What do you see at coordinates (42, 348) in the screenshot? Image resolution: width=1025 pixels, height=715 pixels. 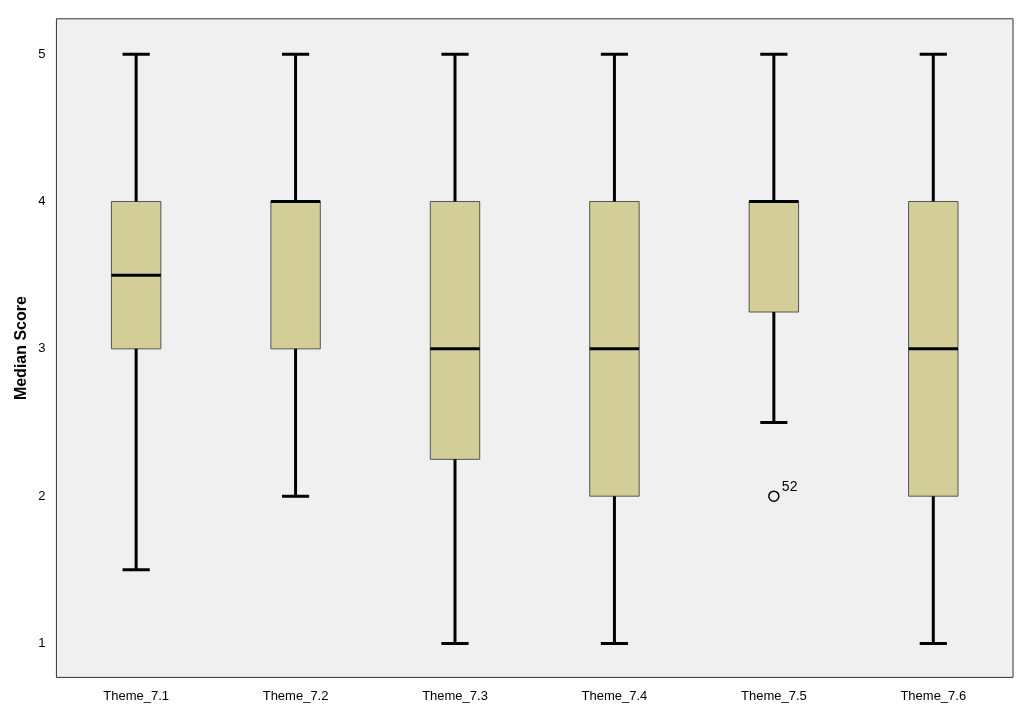 I see `y-tick-label: 3` at bounding box center [42, 348].